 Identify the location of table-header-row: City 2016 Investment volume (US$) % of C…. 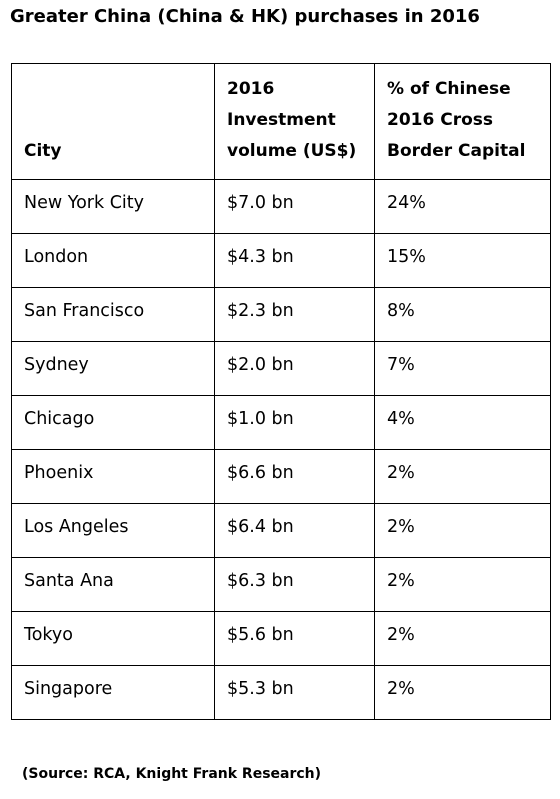
(281, 121).